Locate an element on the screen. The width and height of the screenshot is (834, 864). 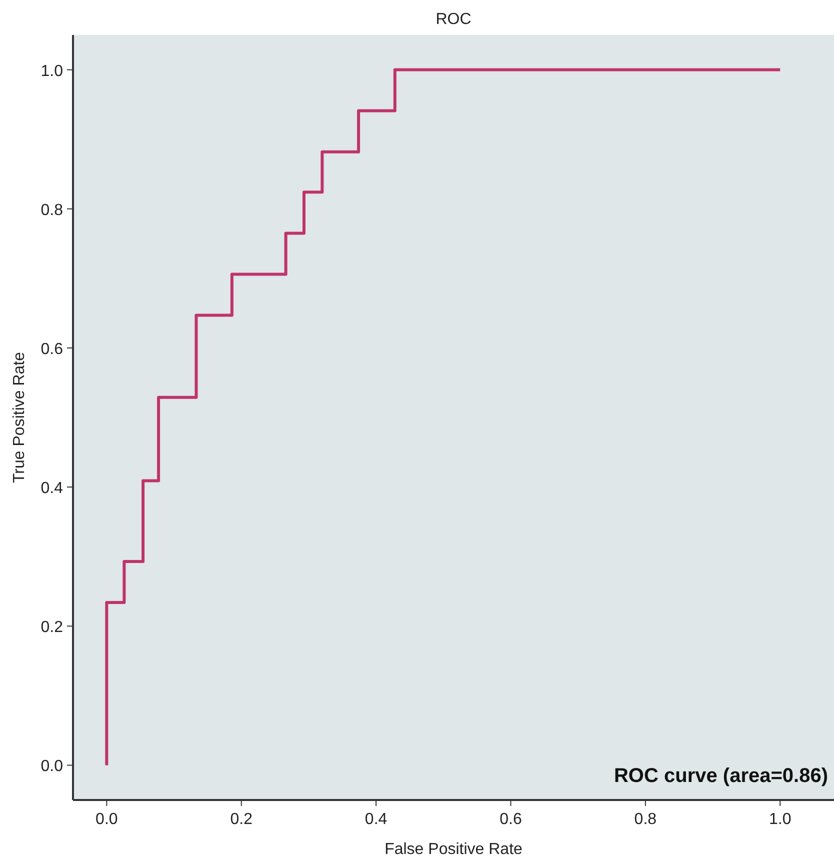
x-tick-label: 1.0 is located at coordinates (780, 819).